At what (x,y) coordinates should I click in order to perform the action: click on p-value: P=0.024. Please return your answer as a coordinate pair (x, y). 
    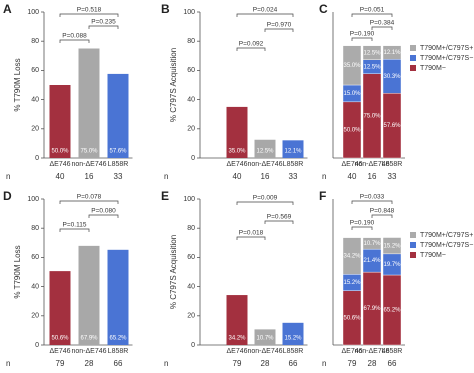
    Looking at the image, I should click on (265, 10).